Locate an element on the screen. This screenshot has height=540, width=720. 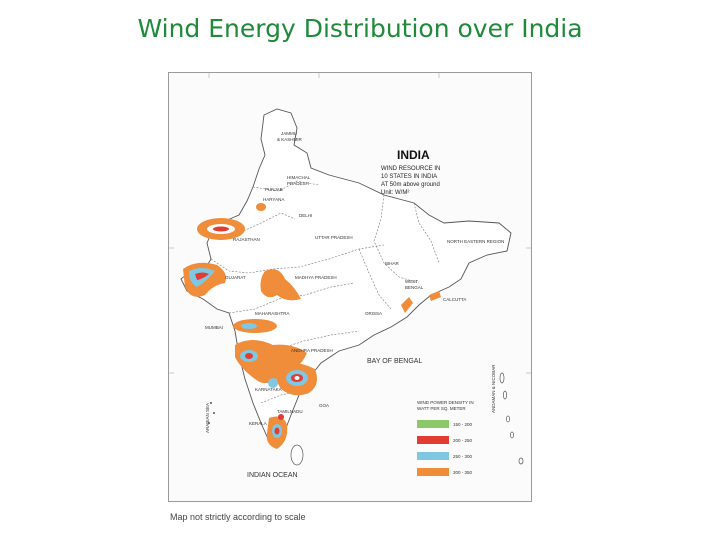
sri-lanka-shape is located at coordinates (297, 455).